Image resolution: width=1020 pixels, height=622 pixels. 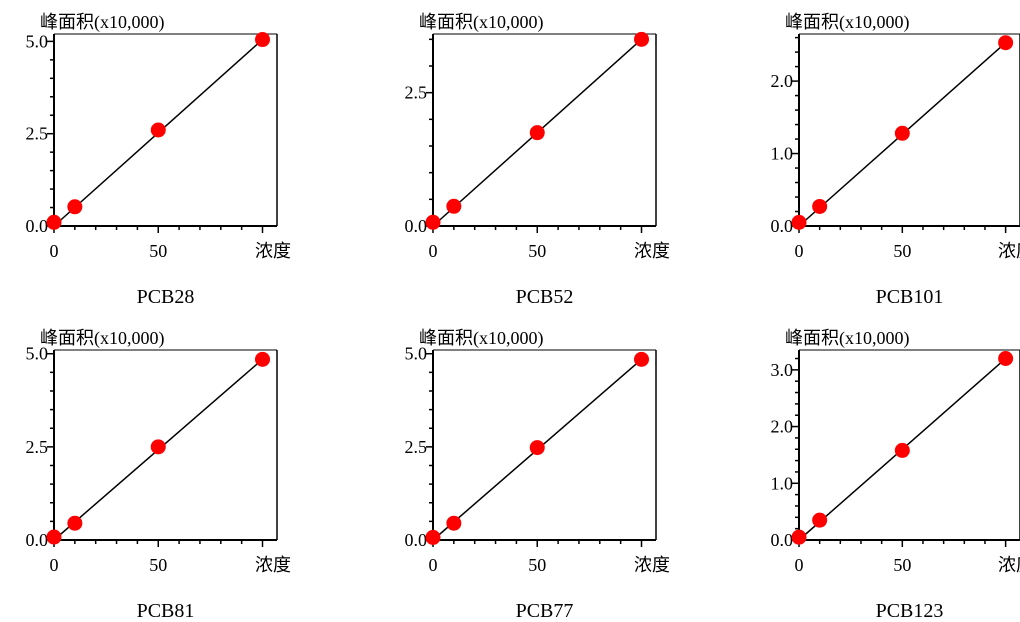 What do you see at coordinates (545, 297) in the screenshot?
I see `chart-title: PCB52` at bounding box center [545, 297].